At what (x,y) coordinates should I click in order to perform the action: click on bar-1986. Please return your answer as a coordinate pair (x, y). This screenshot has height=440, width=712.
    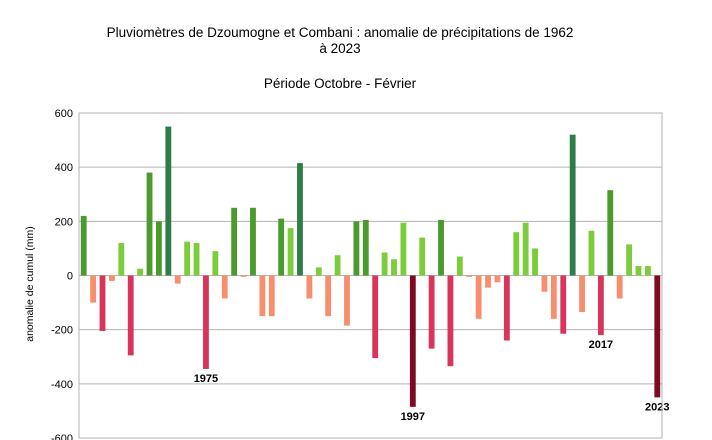
    Looking at the image, I should click on (309, 287).